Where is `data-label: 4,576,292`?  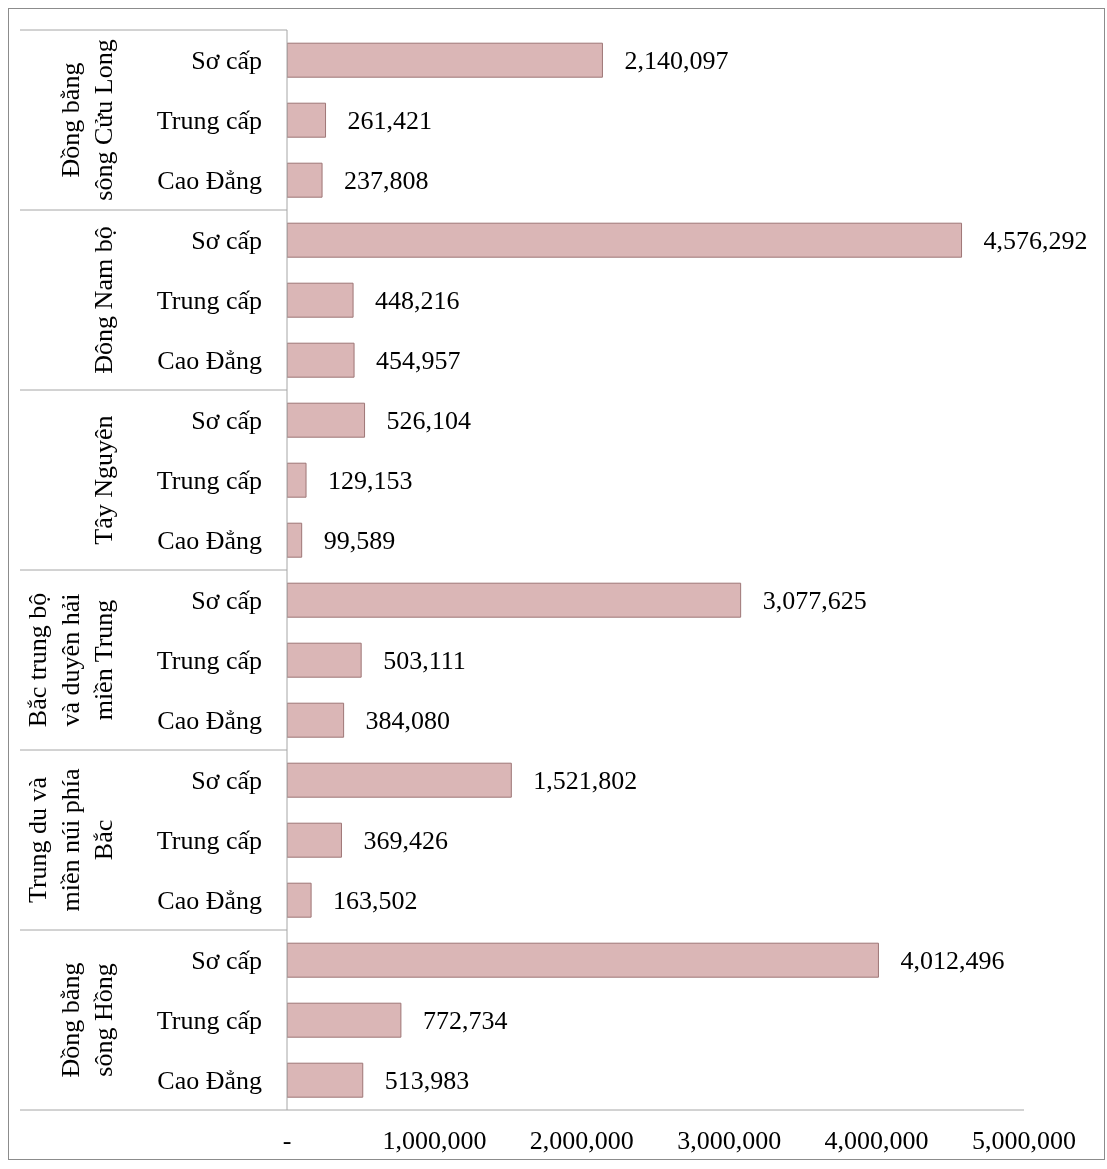
data-label: 4,576,292 is located at coordinates (1035, 240).